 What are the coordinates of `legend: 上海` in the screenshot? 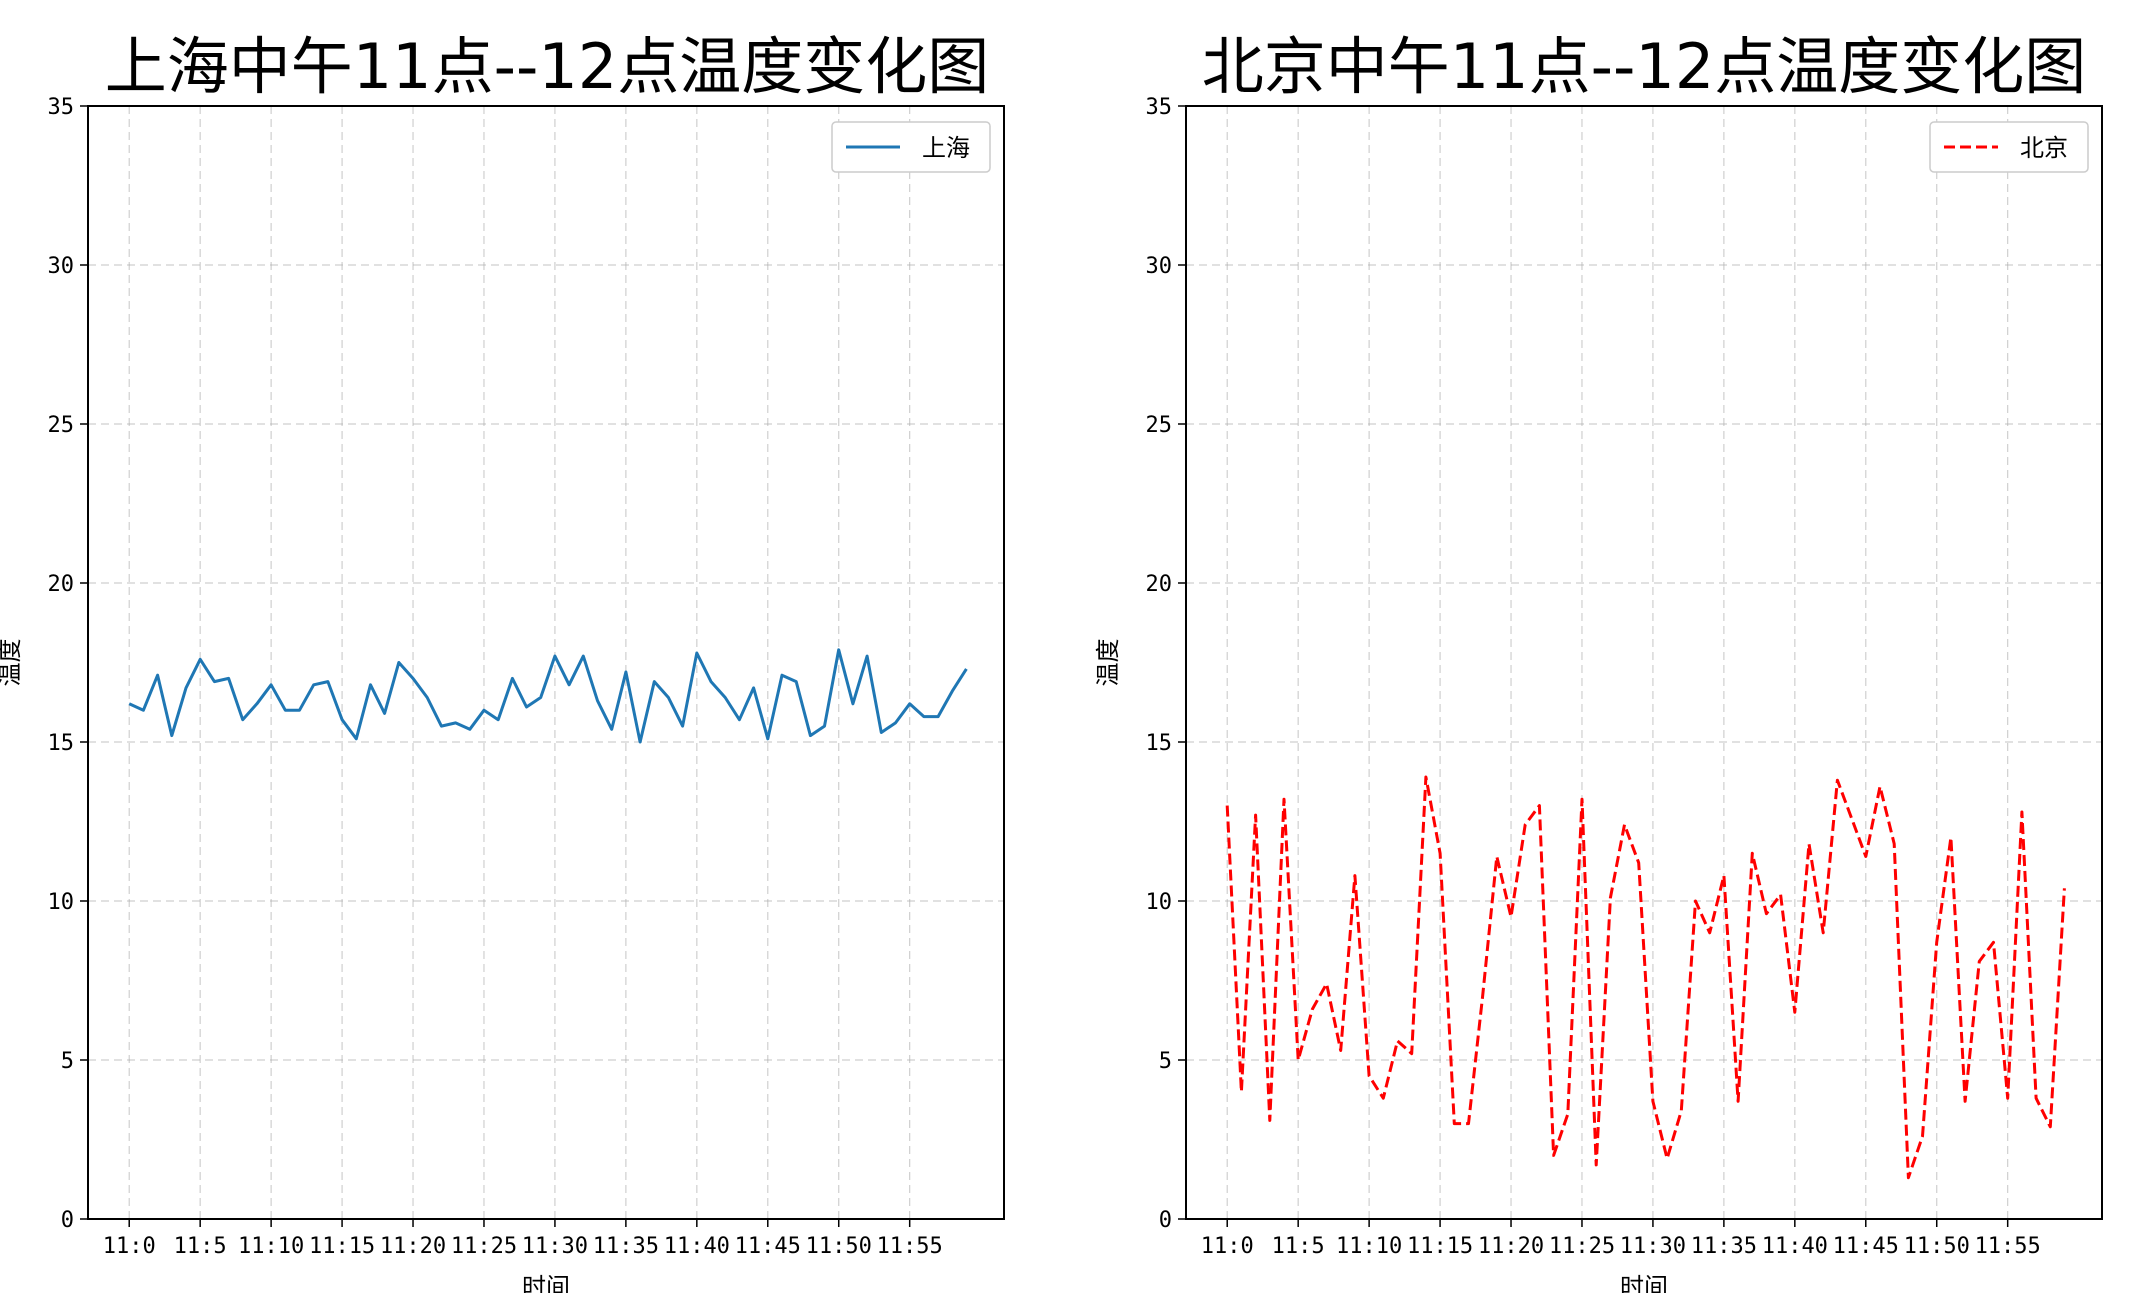 It's located at (911, 147).